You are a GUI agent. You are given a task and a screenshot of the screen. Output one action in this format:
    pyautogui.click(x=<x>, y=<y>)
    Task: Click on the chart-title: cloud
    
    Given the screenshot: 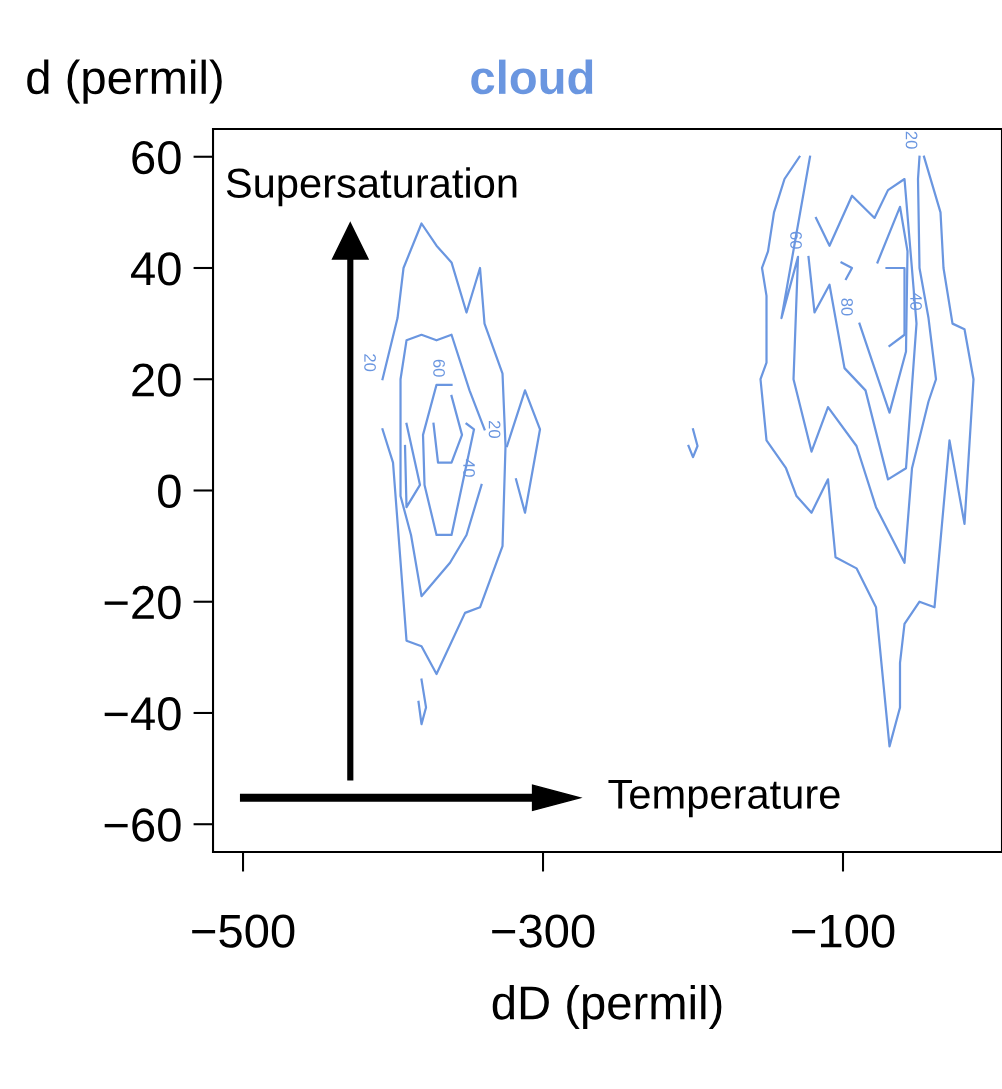 What is the action you would take?
    pyautogui.click(x=532, y=77)
    